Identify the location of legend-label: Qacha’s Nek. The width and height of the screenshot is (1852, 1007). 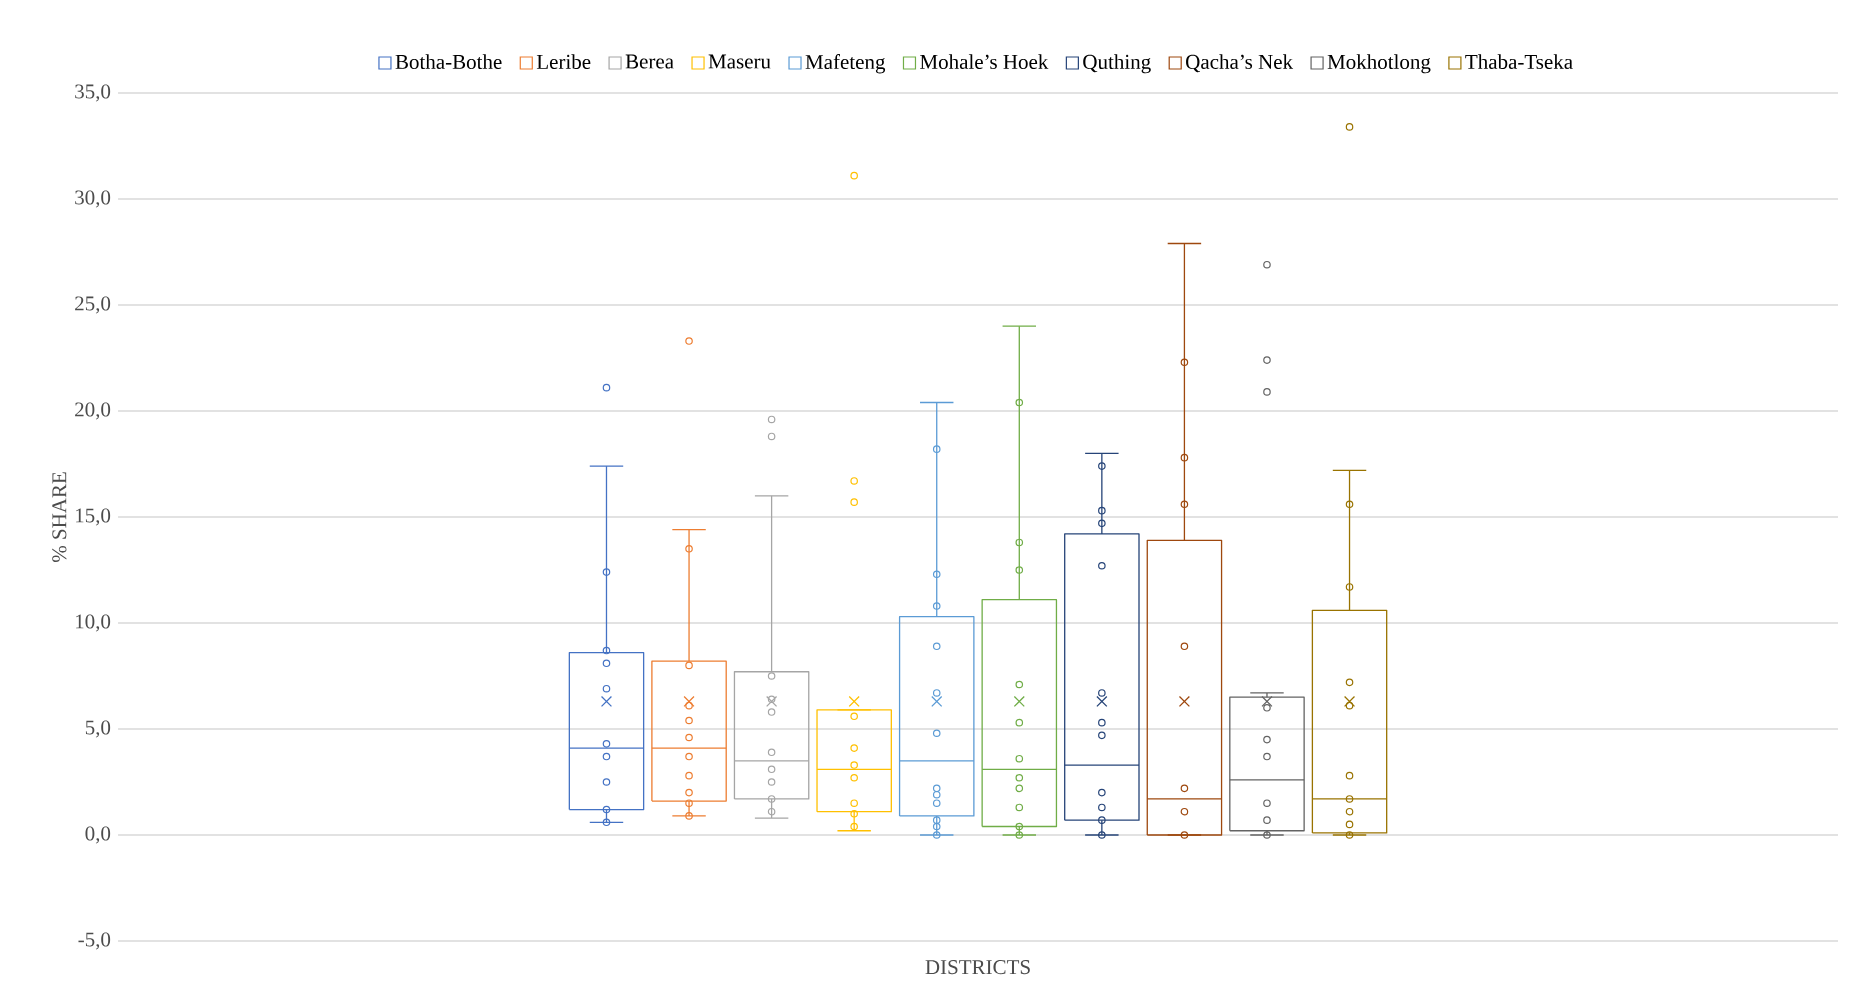
(1240, 63).